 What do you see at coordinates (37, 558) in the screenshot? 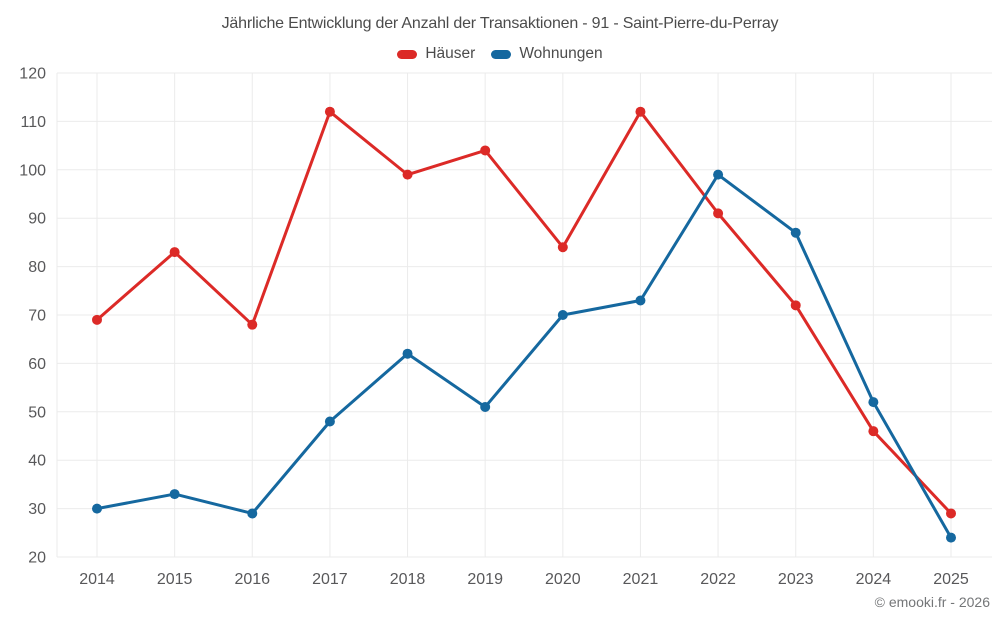
I see `y-tick-label: 20` at bounding box center [37, 558].